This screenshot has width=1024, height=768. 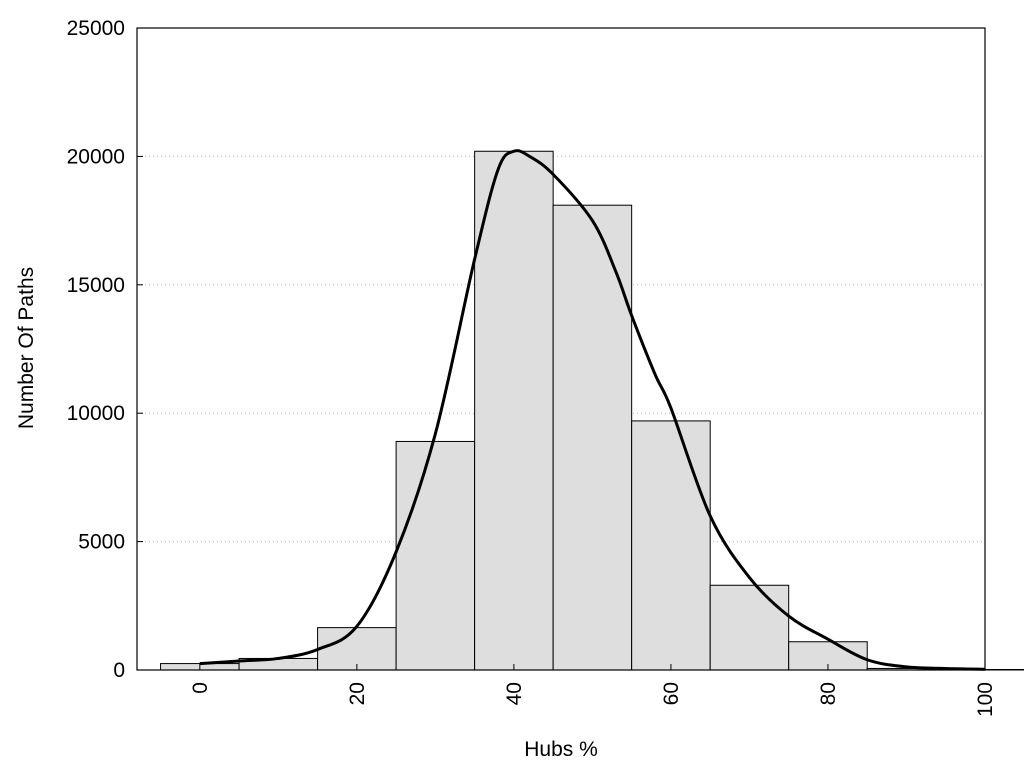 What do you see at coordinates (514, 693) in the screenshot?
I see `x-tick-label: 40` at bounding box center [514, 693].